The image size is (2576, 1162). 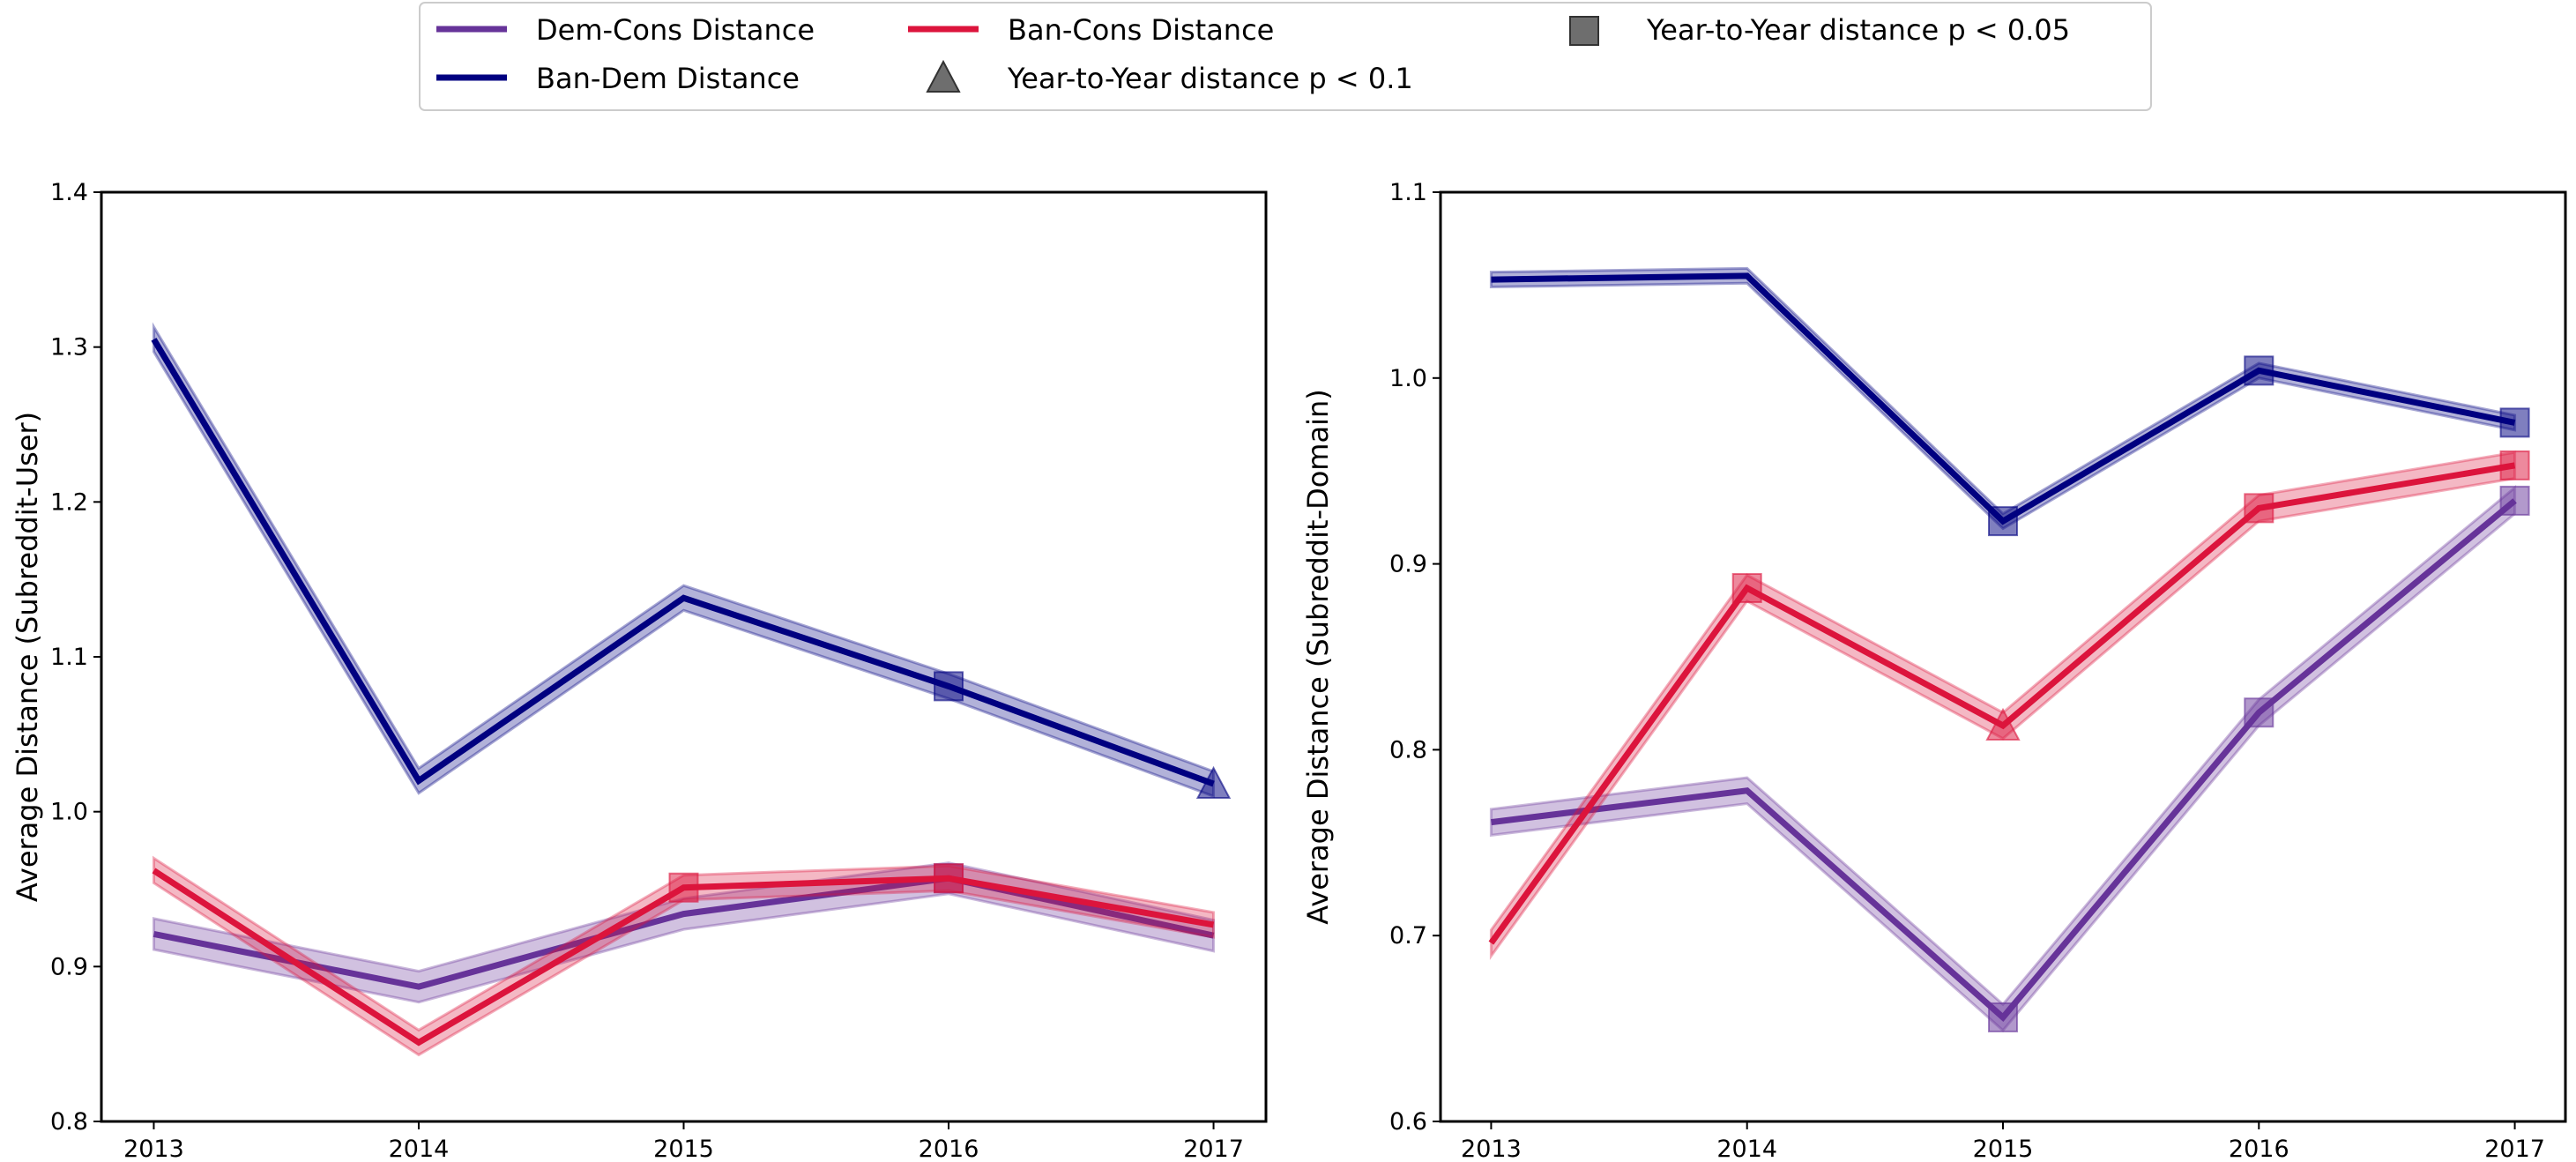 What do you see at coordinates (1584, 31) in the screenshot?
I see `legend-square-icon` at bounding box center [1584, 31].